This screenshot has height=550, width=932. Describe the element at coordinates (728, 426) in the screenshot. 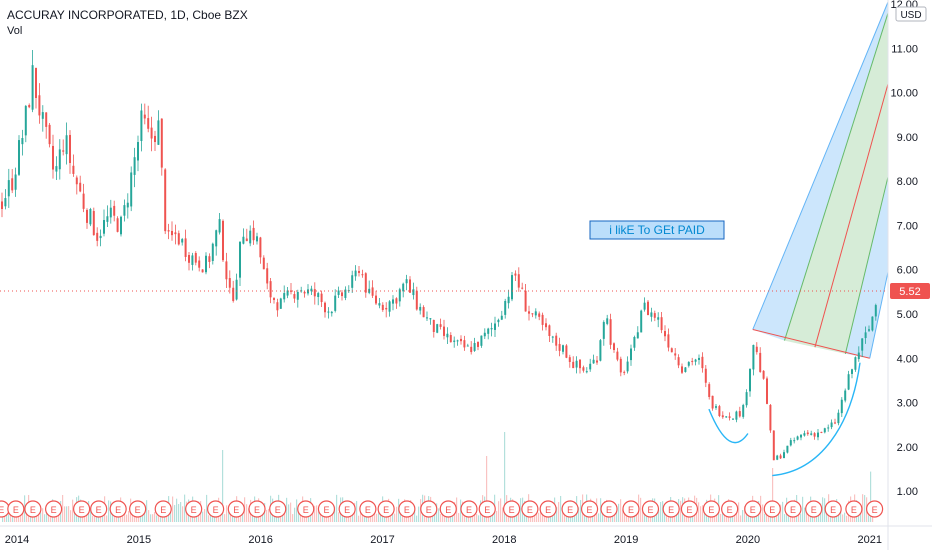

I see `cup-curve` at that location.